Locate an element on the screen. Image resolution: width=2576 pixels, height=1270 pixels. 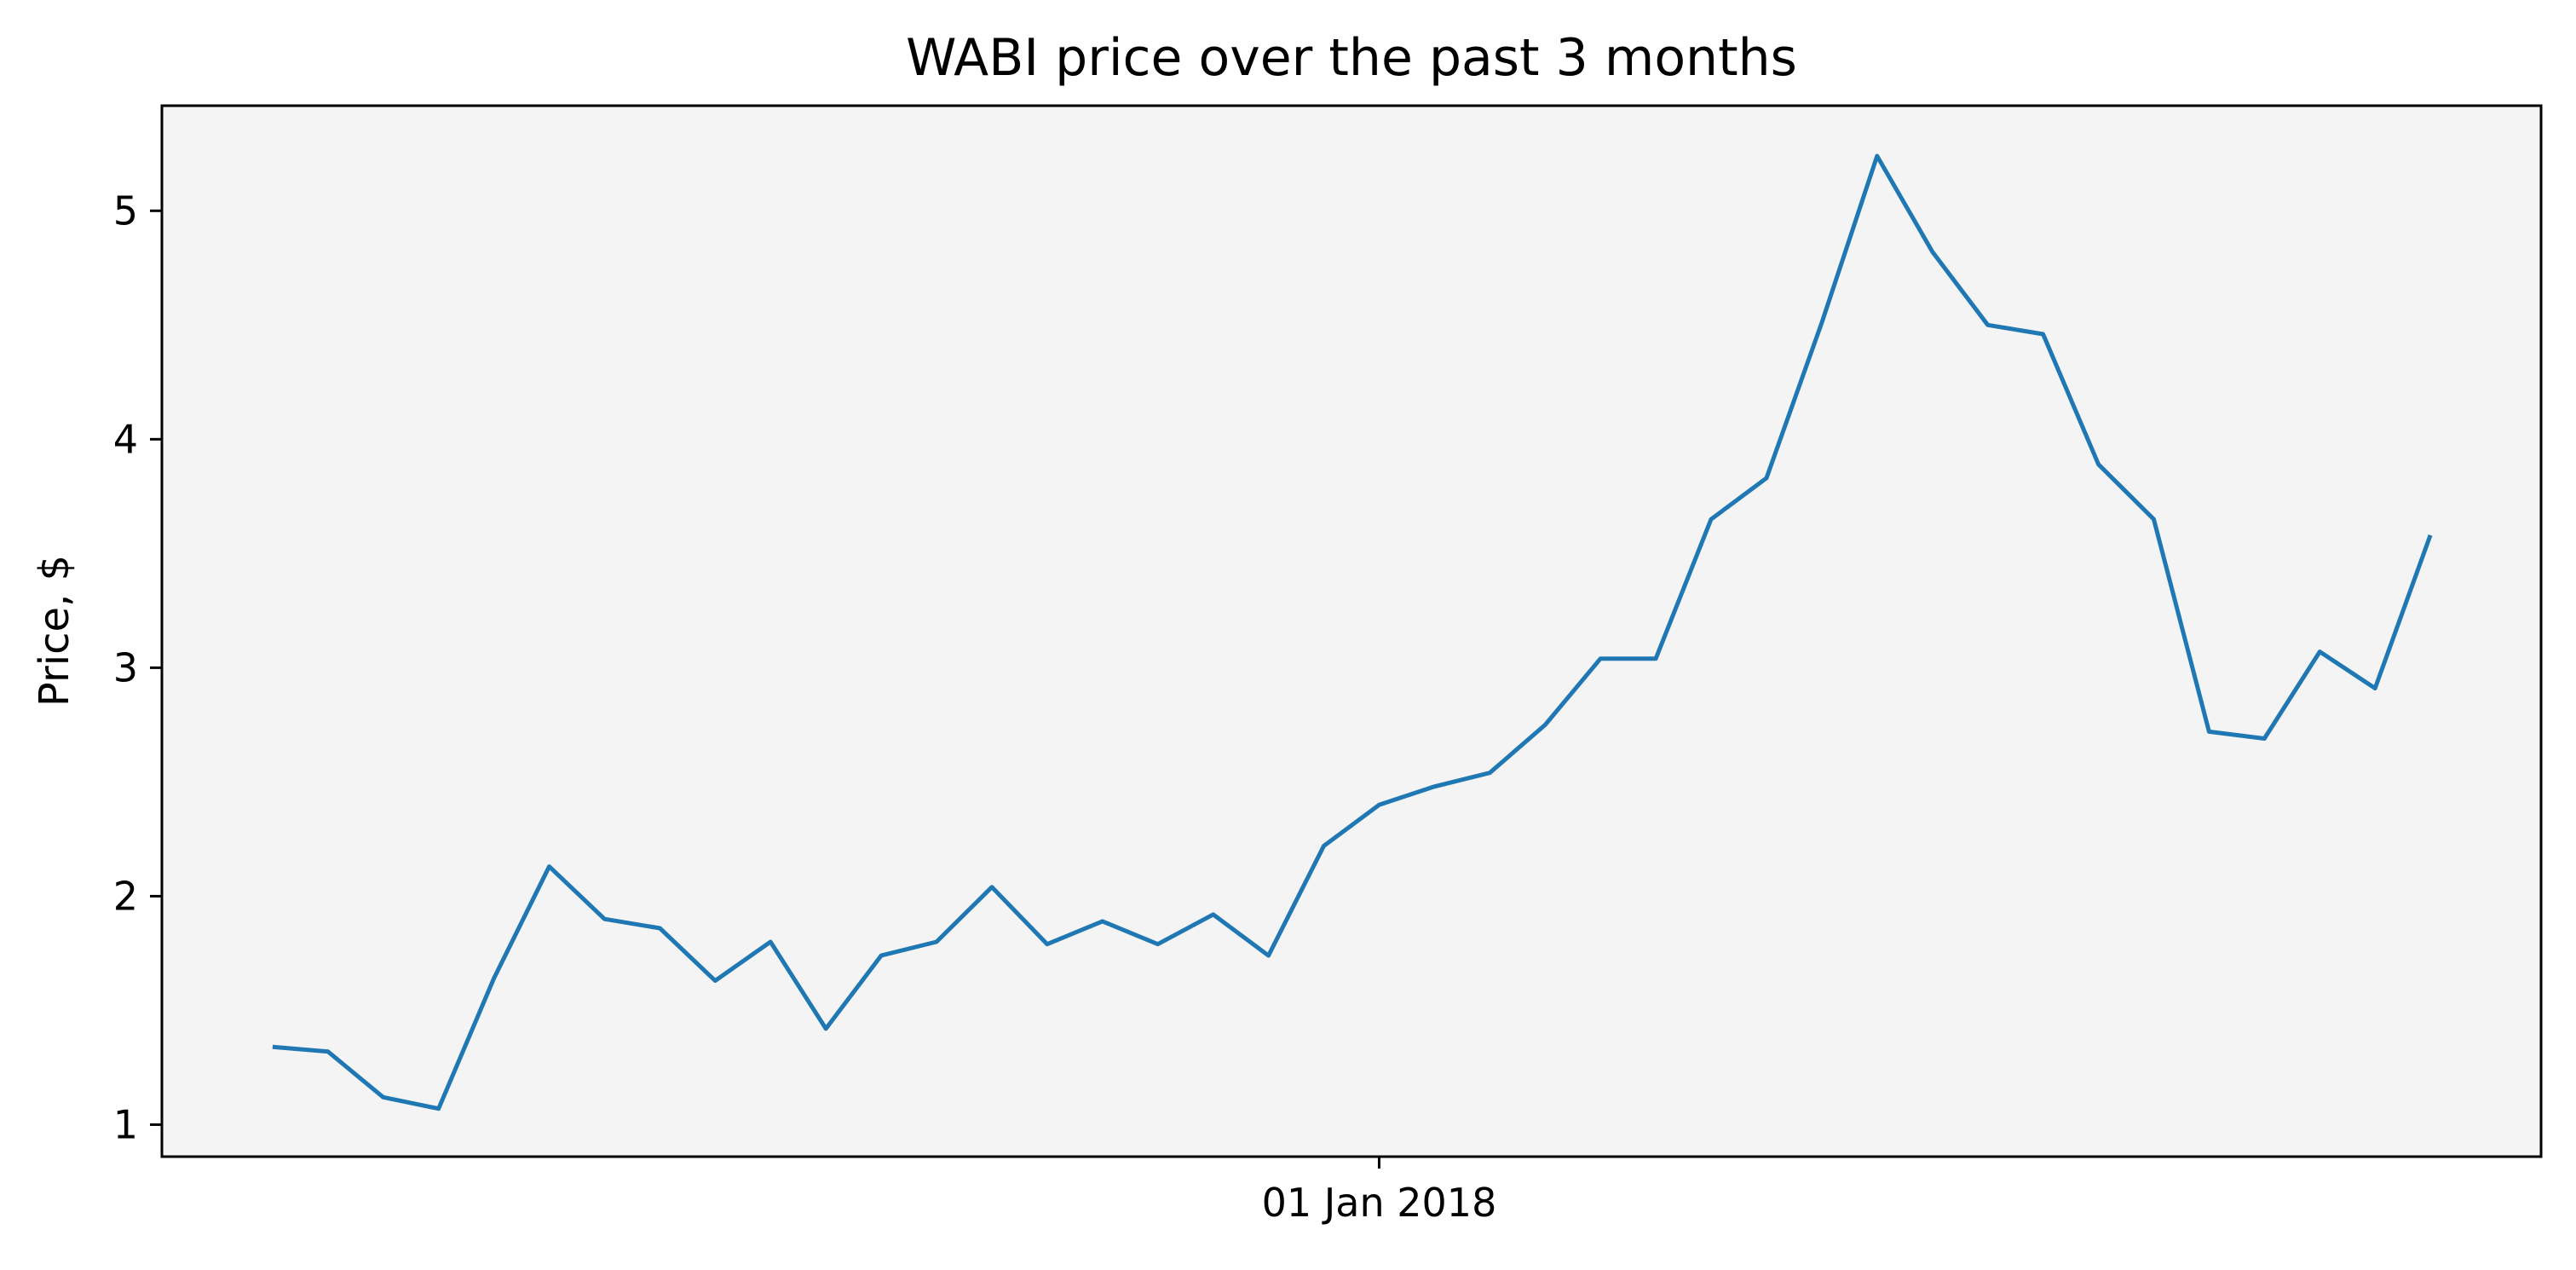
y-tick-label: 5 is located at coordinates (125, 211).